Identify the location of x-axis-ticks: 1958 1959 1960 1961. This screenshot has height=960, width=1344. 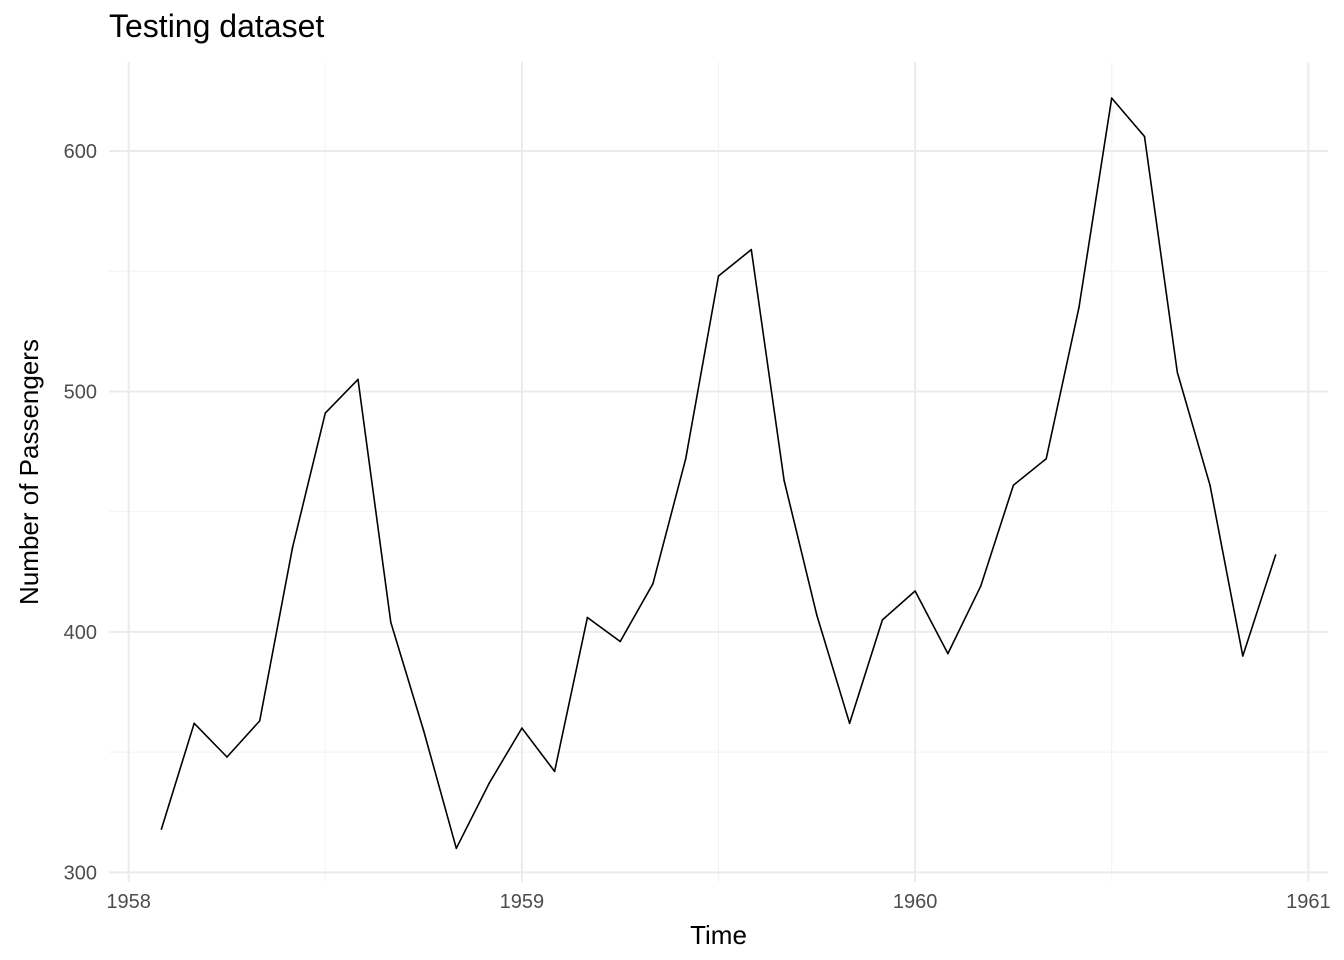
(718, 902).